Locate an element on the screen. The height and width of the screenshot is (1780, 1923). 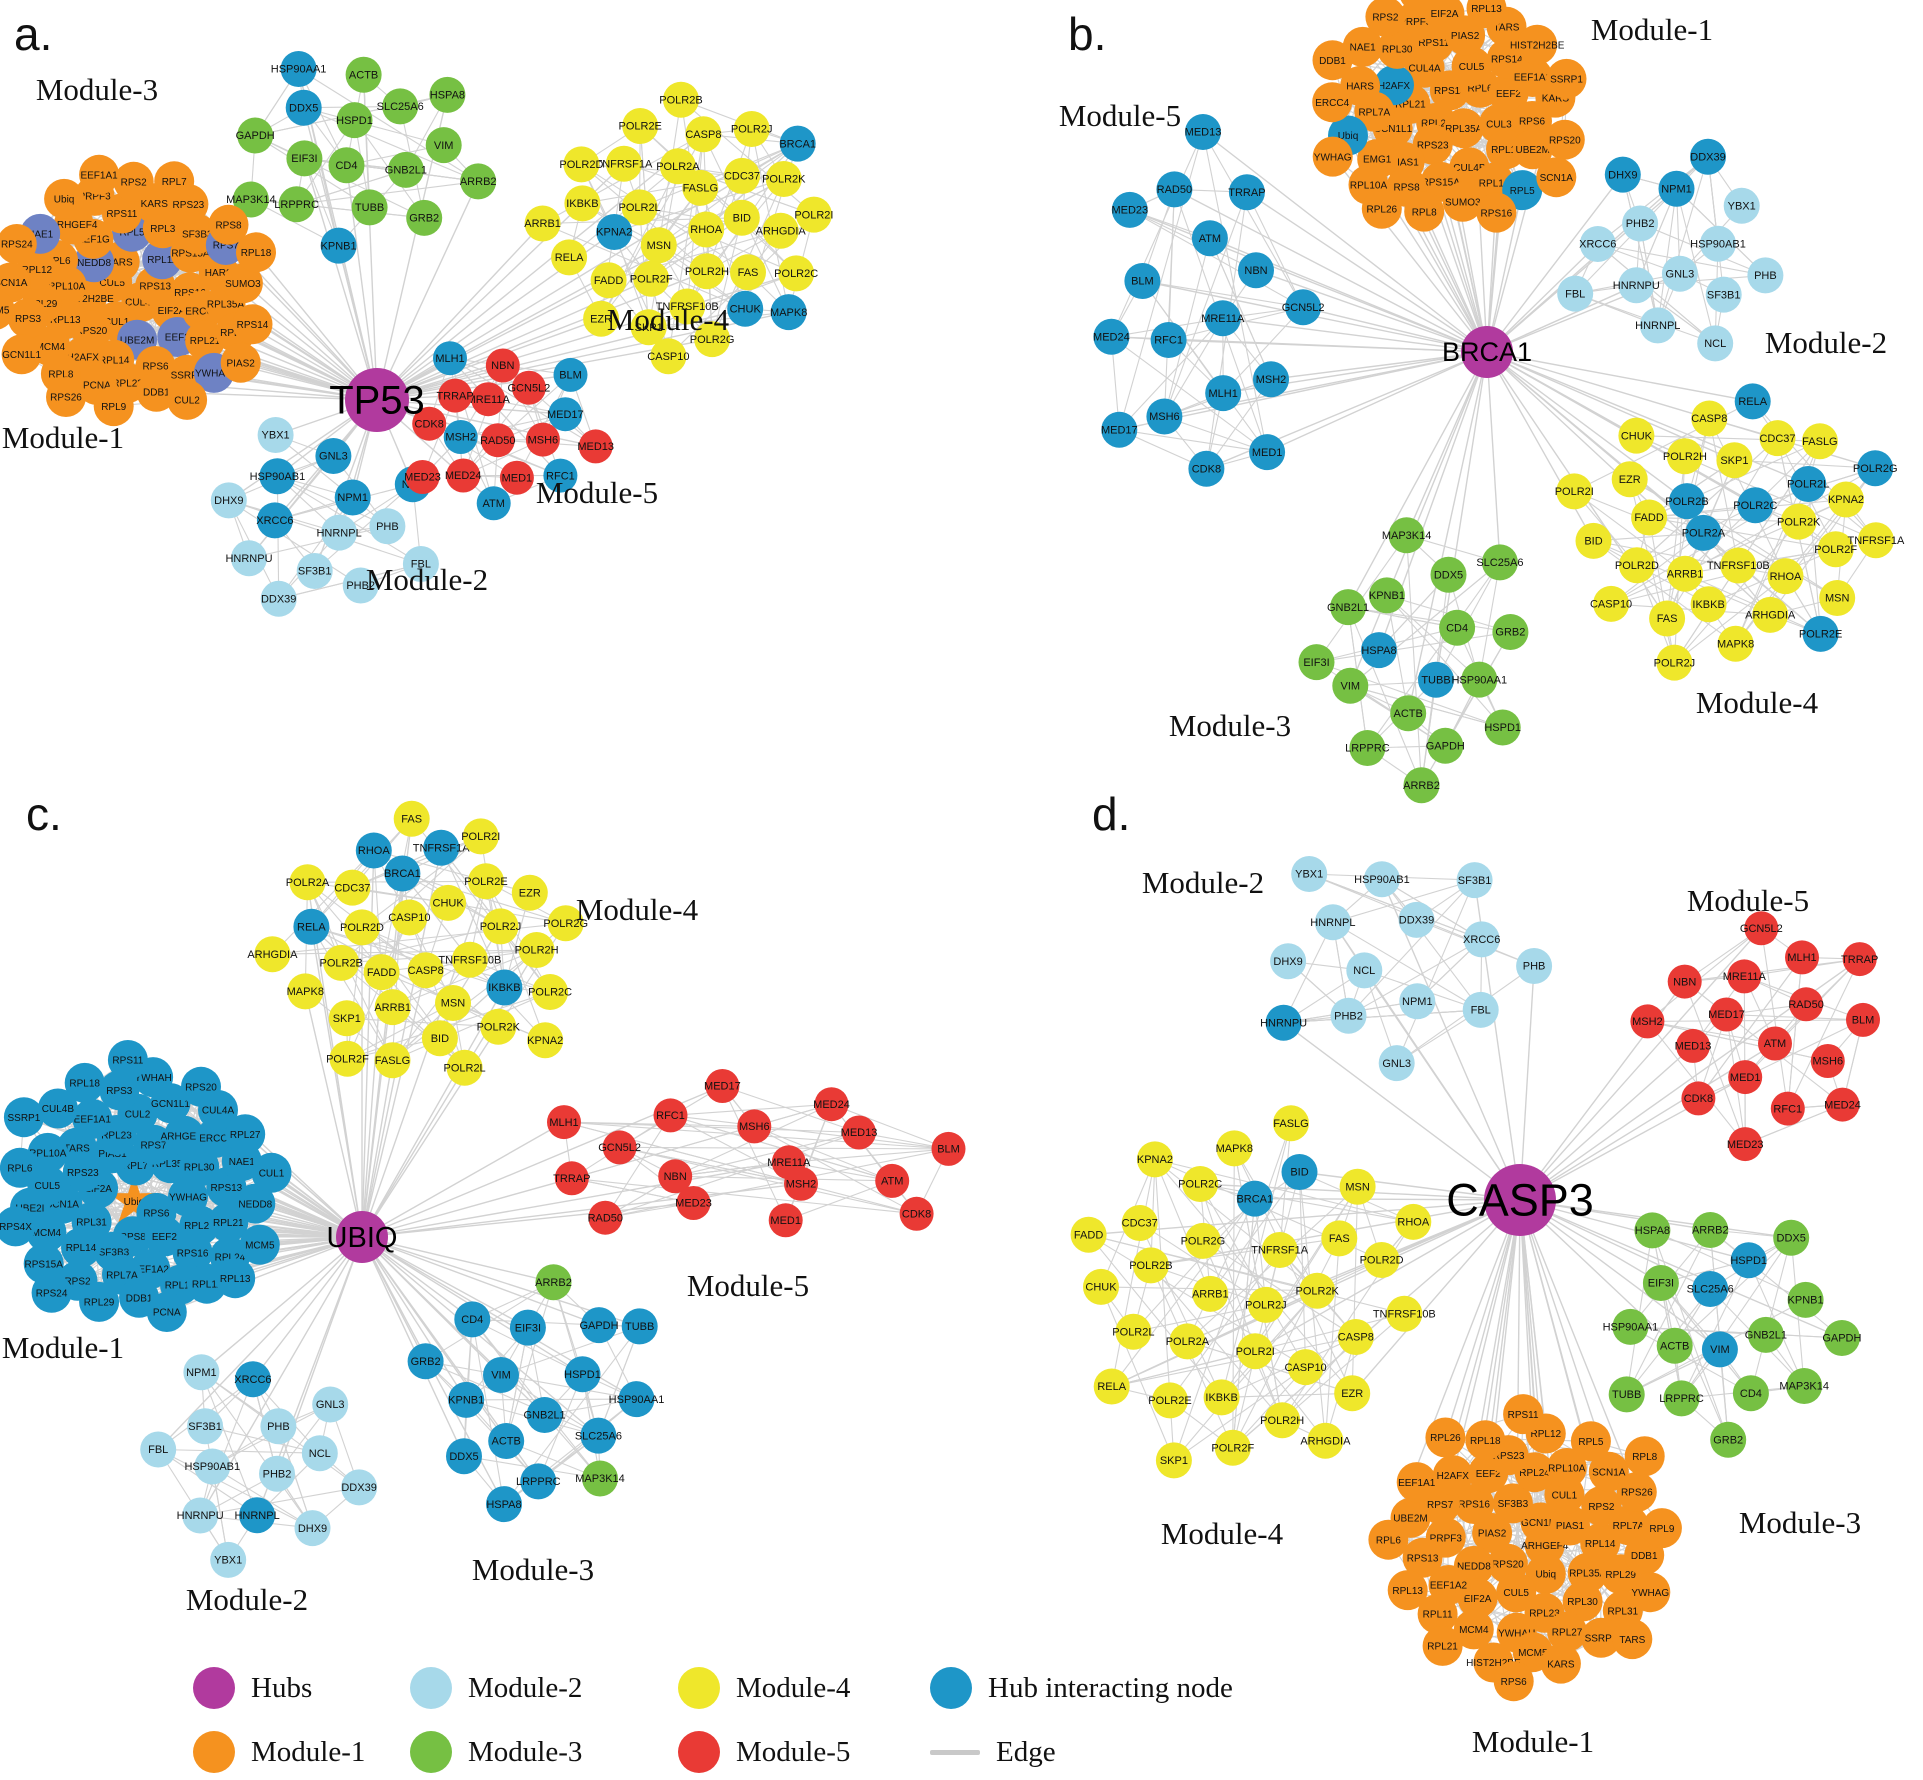
node-label: NAE1 is located at coordinates (1363, 48).